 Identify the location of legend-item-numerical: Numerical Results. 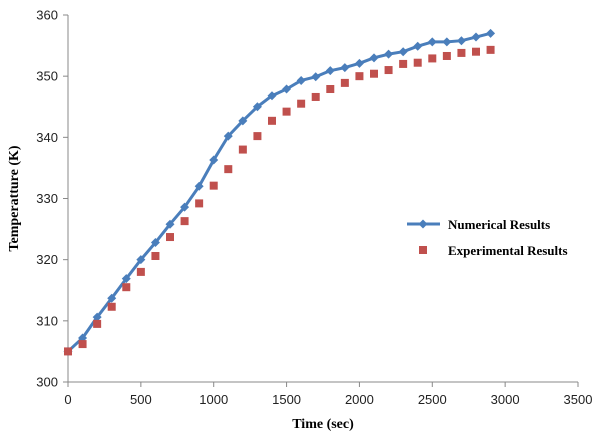
(478, 224).